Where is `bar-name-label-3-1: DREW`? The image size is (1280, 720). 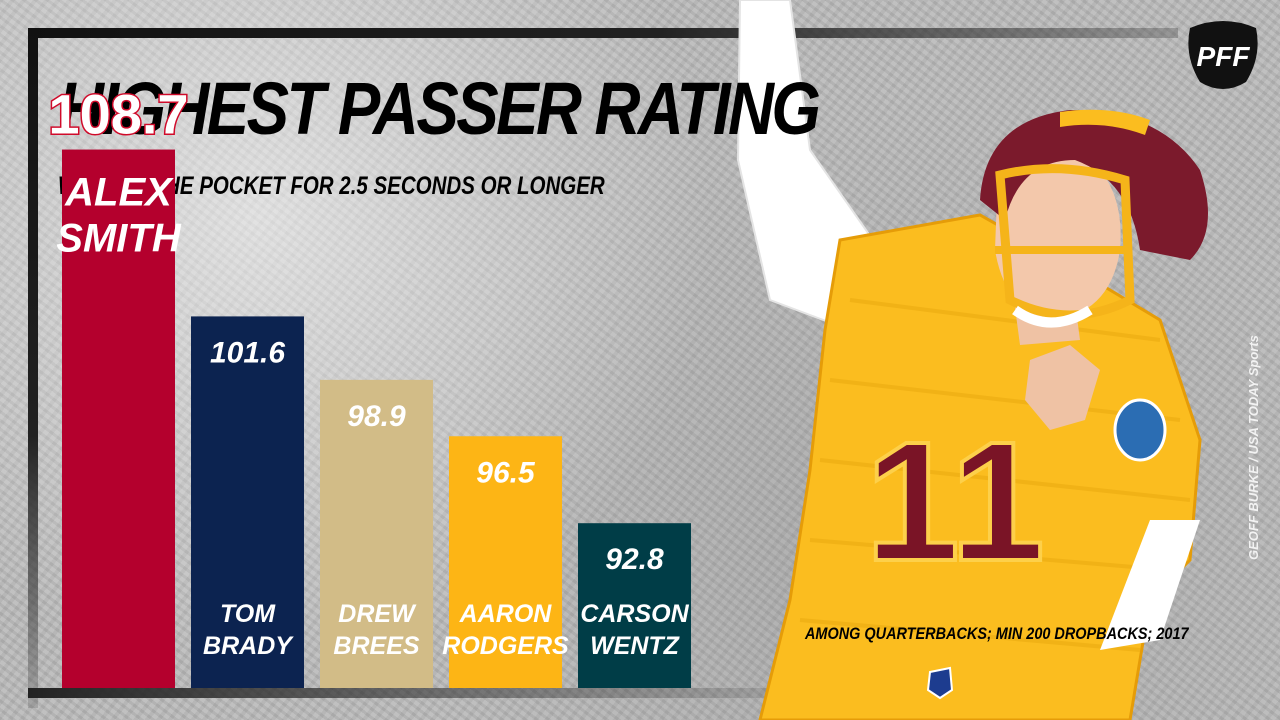
bar-name-label-3-1: DREW is located at coordinates (377, 614).